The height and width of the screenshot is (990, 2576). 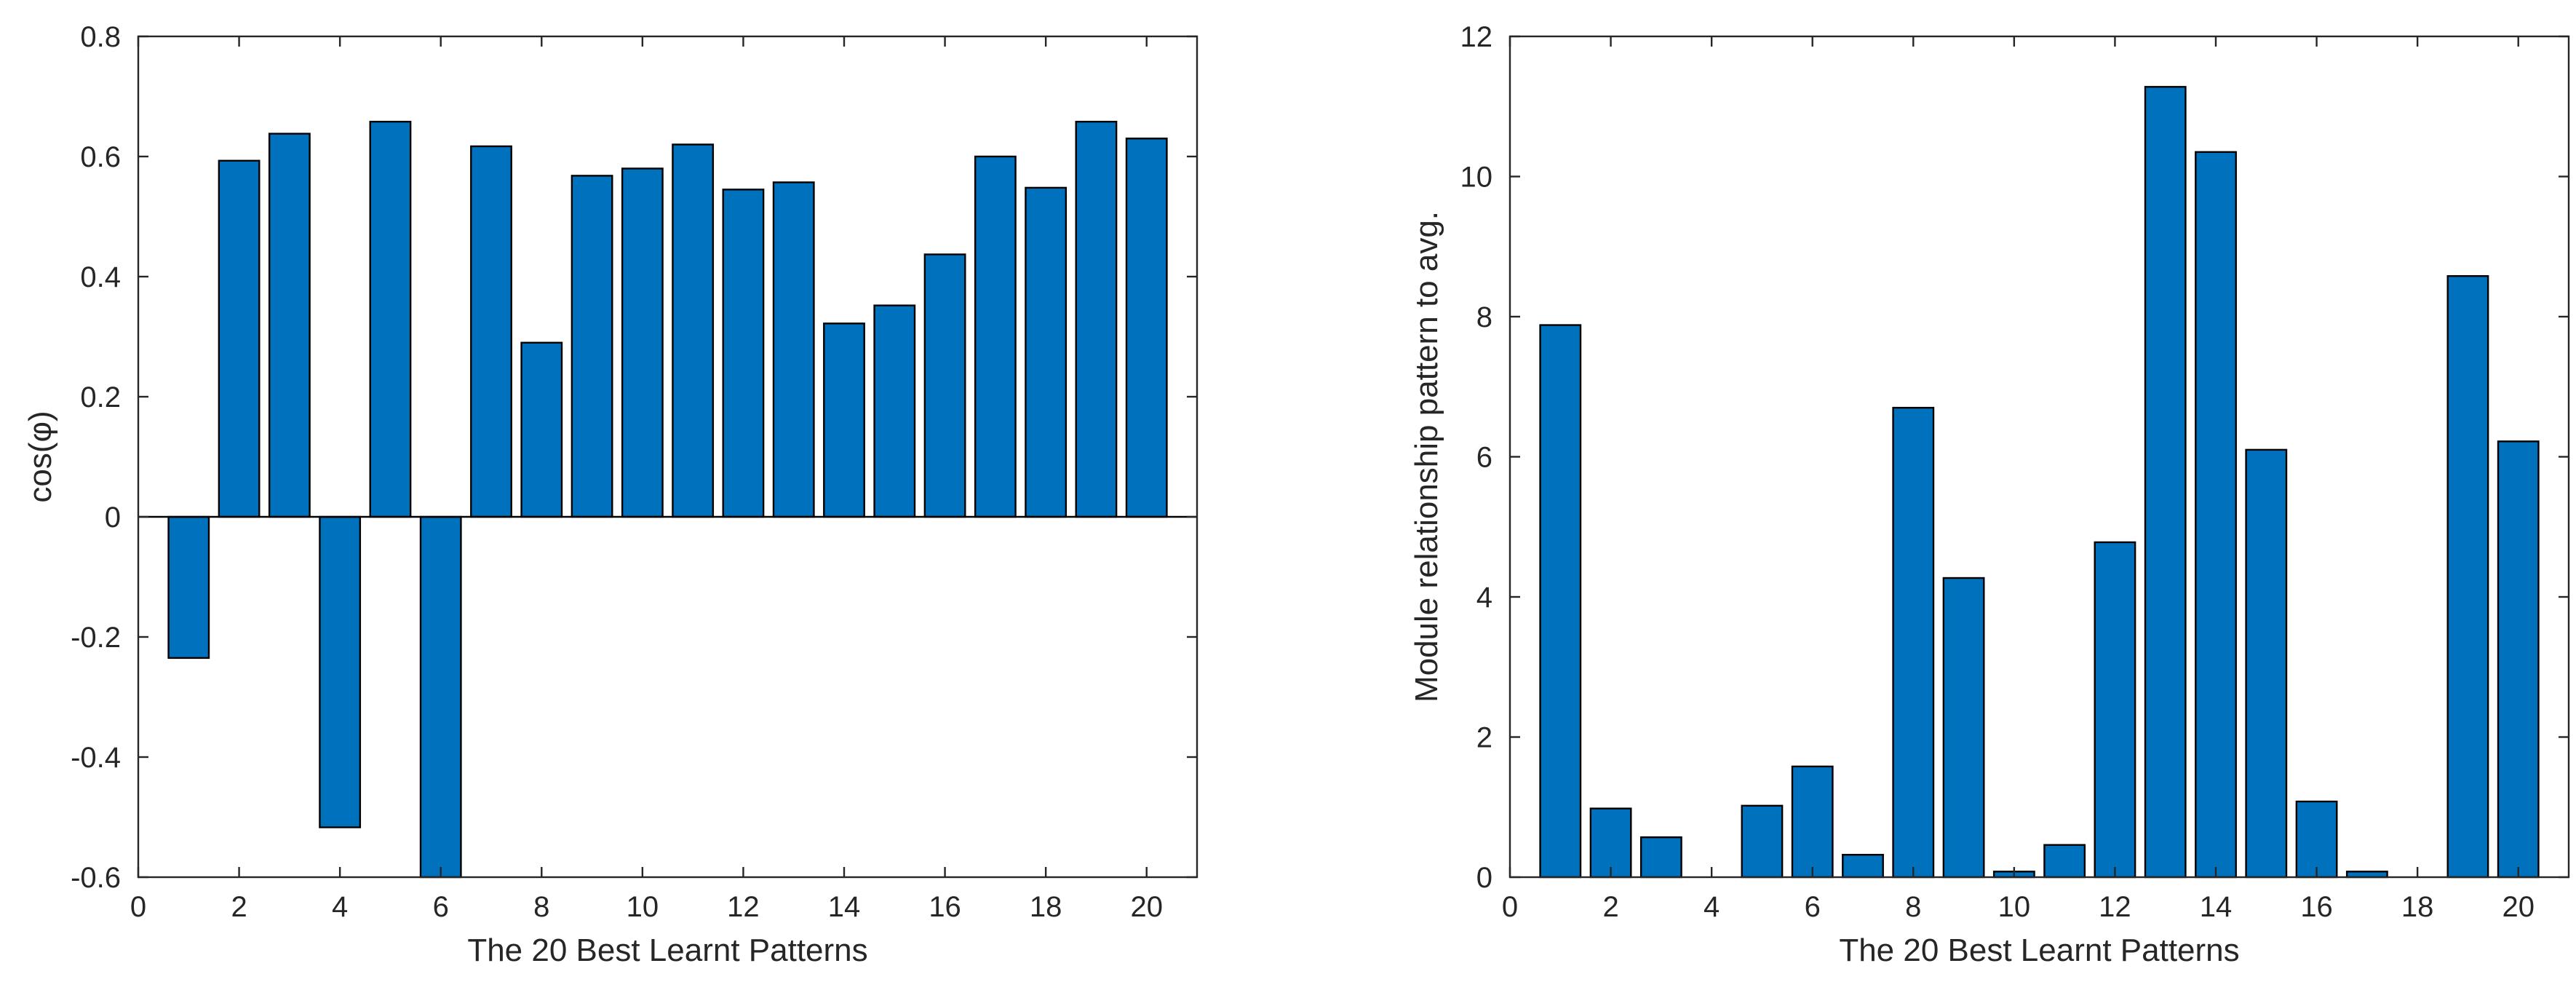 I want to click on chart-cos-phi-ytick-label: 0.4, so click(x=100, y=277).